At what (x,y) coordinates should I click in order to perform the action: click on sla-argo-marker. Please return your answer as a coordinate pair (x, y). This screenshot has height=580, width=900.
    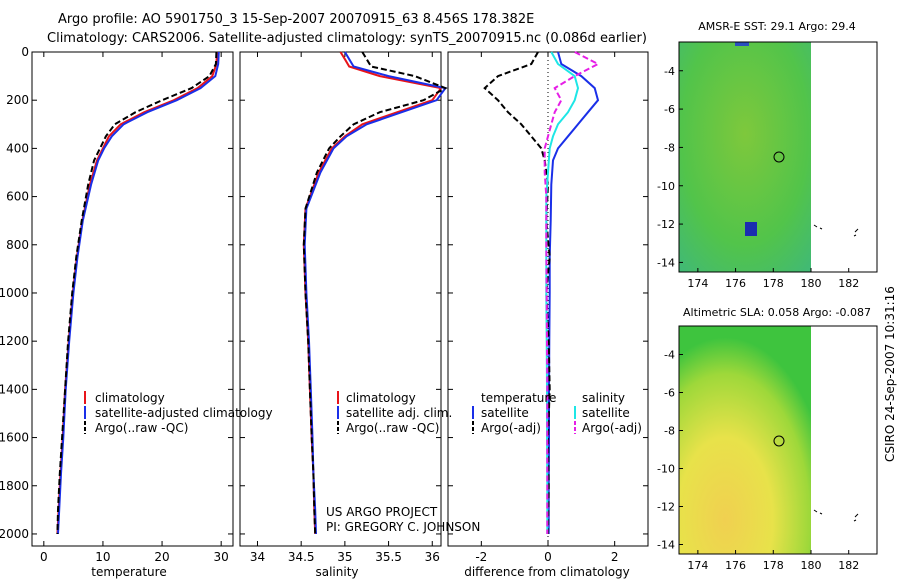
    Looking at the image, I should click on (779, 441).